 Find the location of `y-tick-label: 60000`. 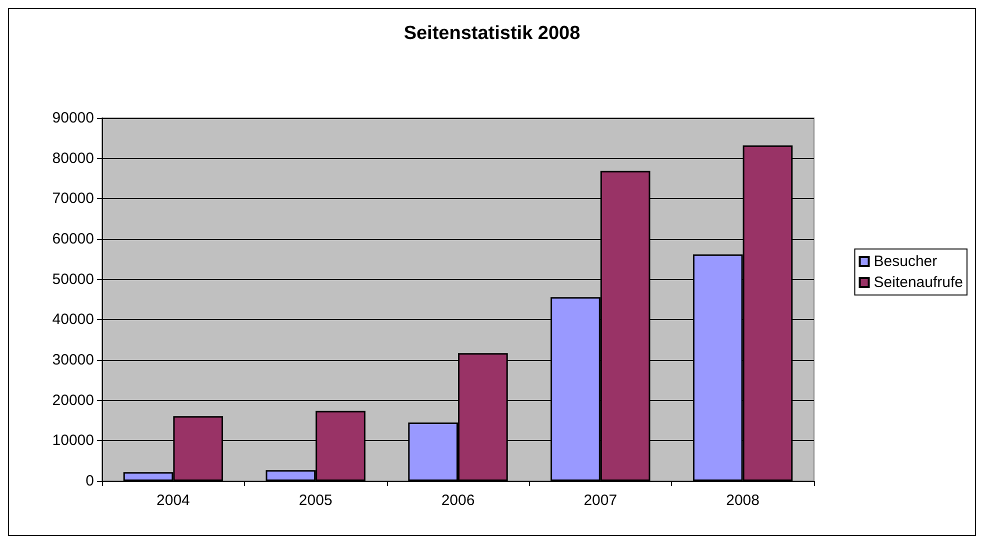

y-tick-label: 60000 is located at coordinates (73, 239).